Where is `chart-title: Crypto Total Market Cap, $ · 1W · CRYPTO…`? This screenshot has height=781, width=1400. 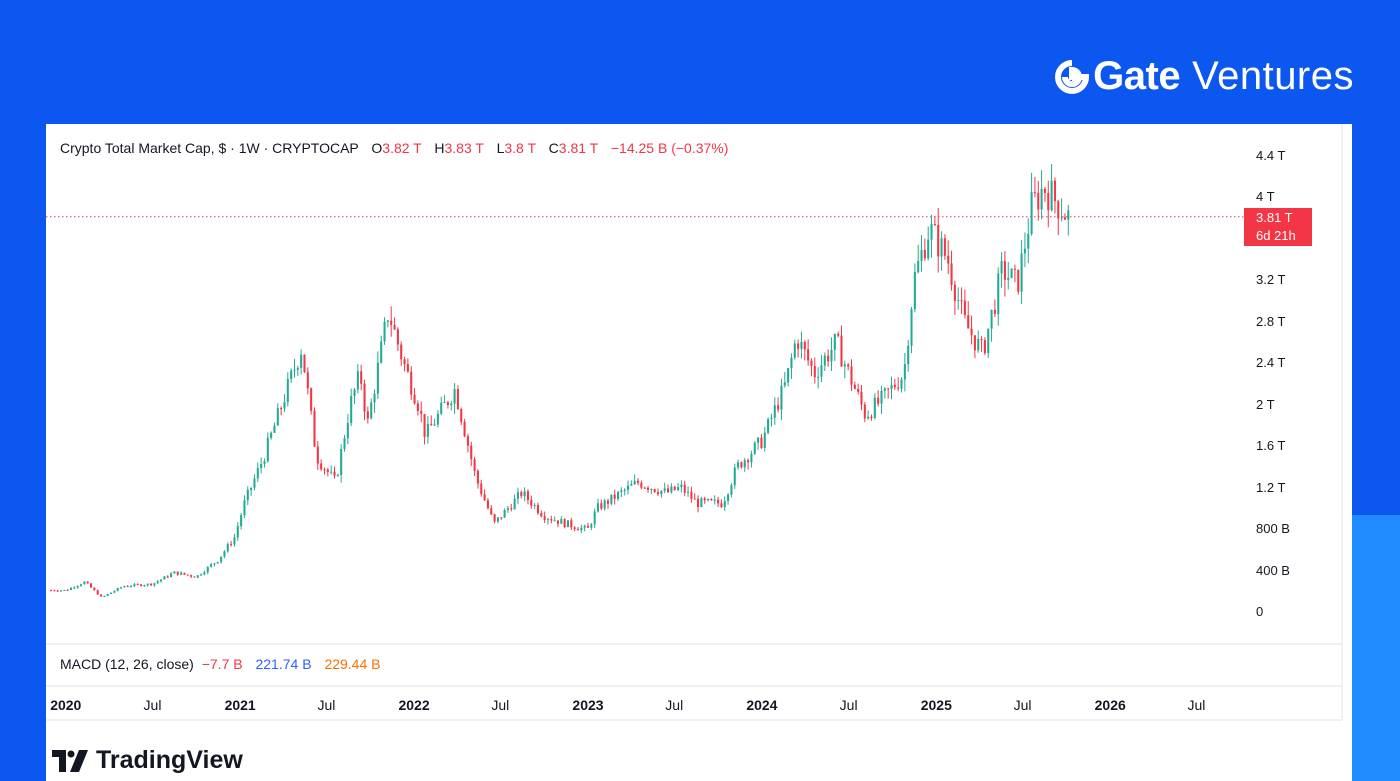 chart-title: Crypto Total Market Cap, $ · 1W · CRYPTO… is located at coordinates (209, 148).